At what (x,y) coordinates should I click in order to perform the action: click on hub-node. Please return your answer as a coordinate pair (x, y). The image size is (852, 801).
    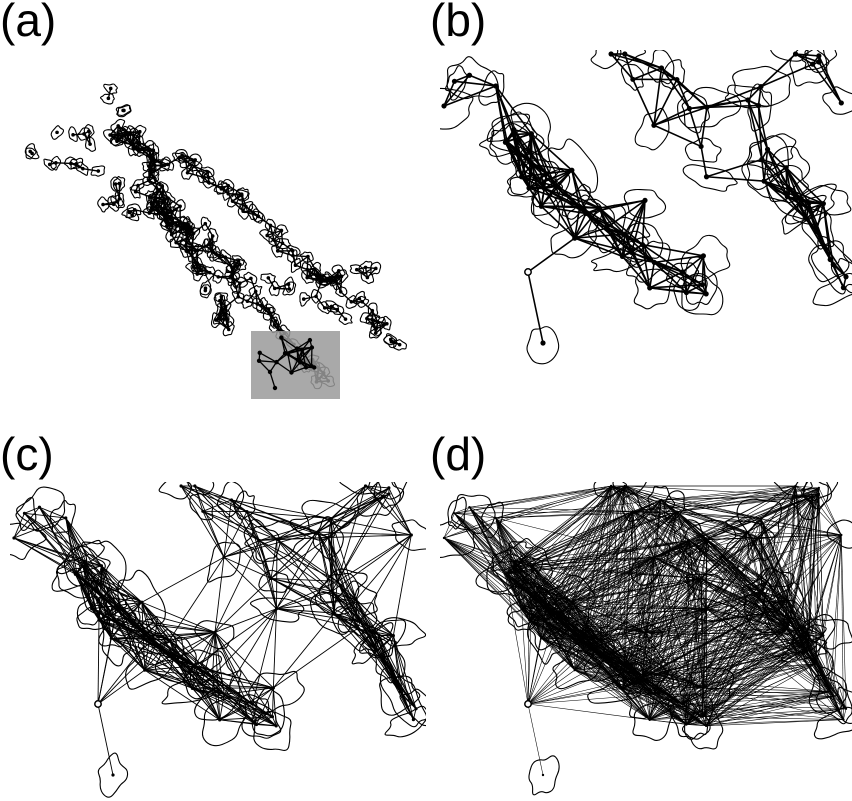
    Looking at the image, I should click on (528, 704).